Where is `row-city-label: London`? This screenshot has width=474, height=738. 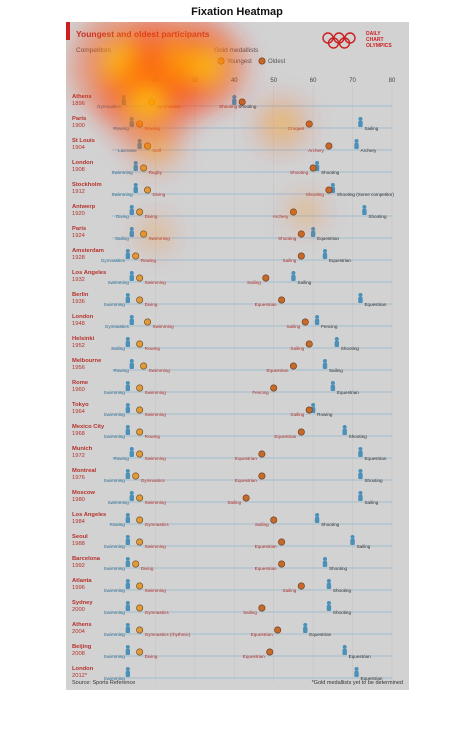
row-city-label: London is located at coordinates (83, 669).